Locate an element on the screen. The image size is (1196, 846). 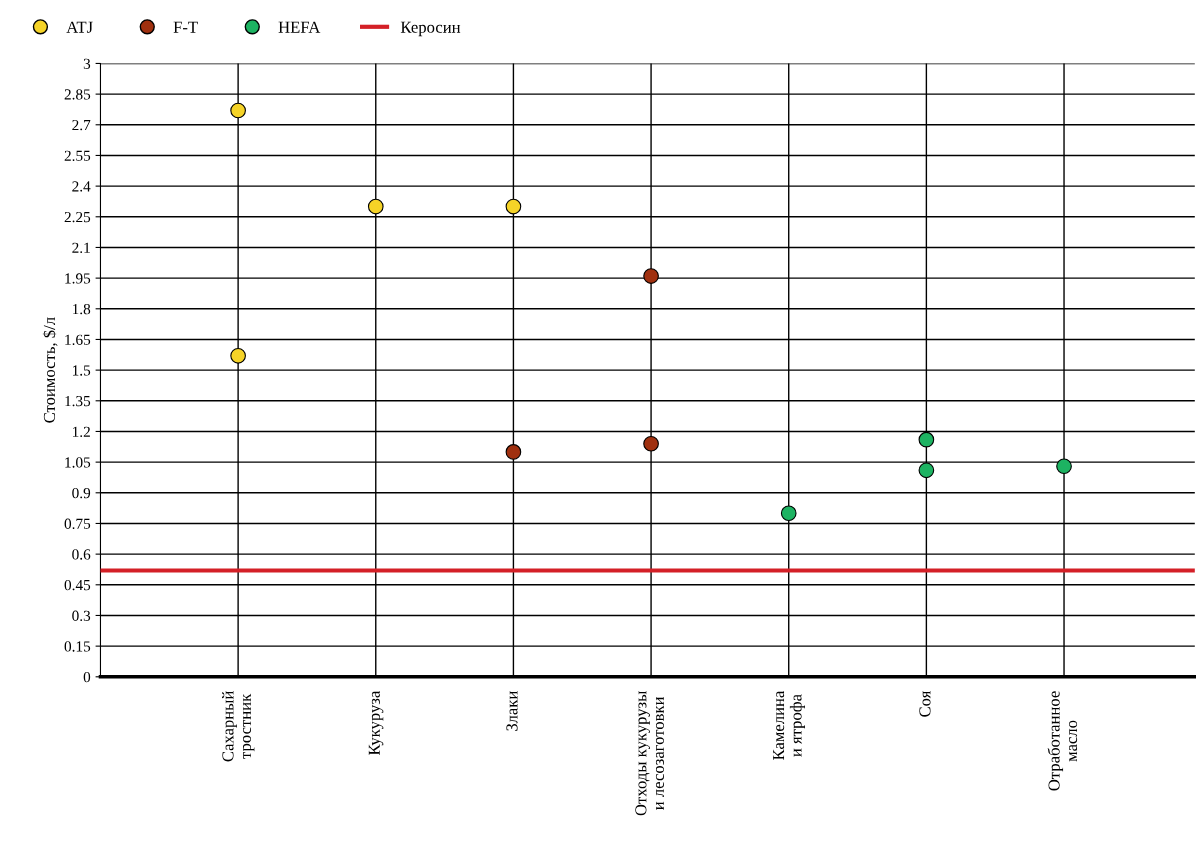
y-tick-label: 1.5 is located at coordinates (81, 370).